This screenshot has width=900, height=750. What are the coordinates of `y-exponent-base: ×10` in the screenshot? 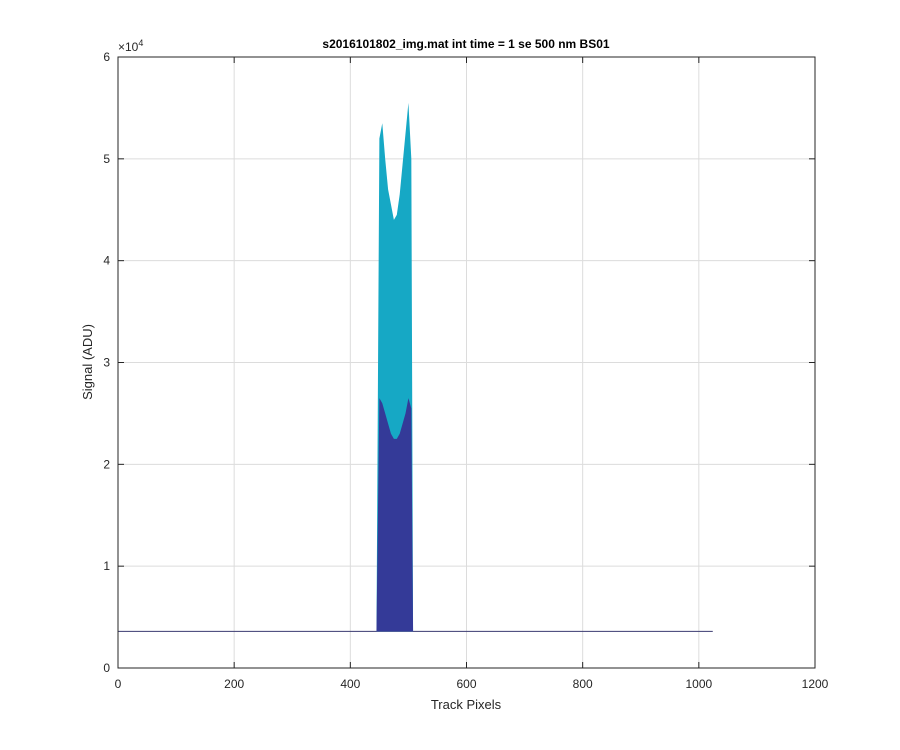 It's located at (128, 47).